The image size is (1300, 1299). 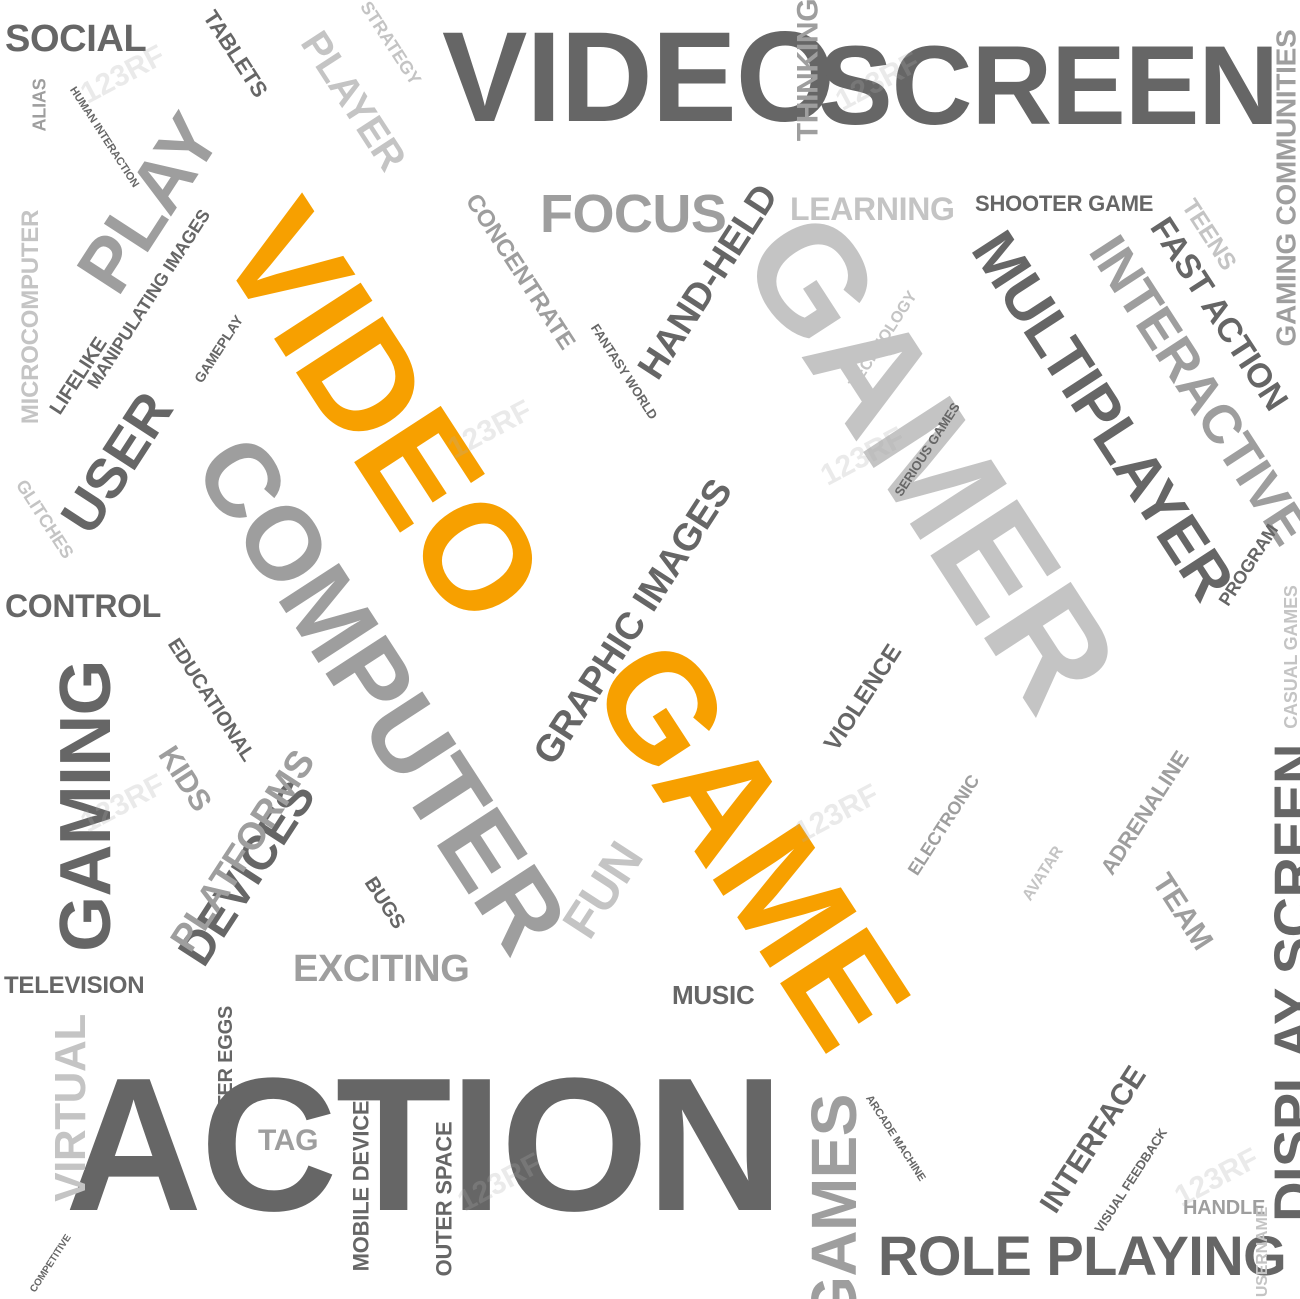 What do you see at coordinates (833, 1196) in the screenshot?
I see `word-games: GAMES` at bounding box center [833, 1196].